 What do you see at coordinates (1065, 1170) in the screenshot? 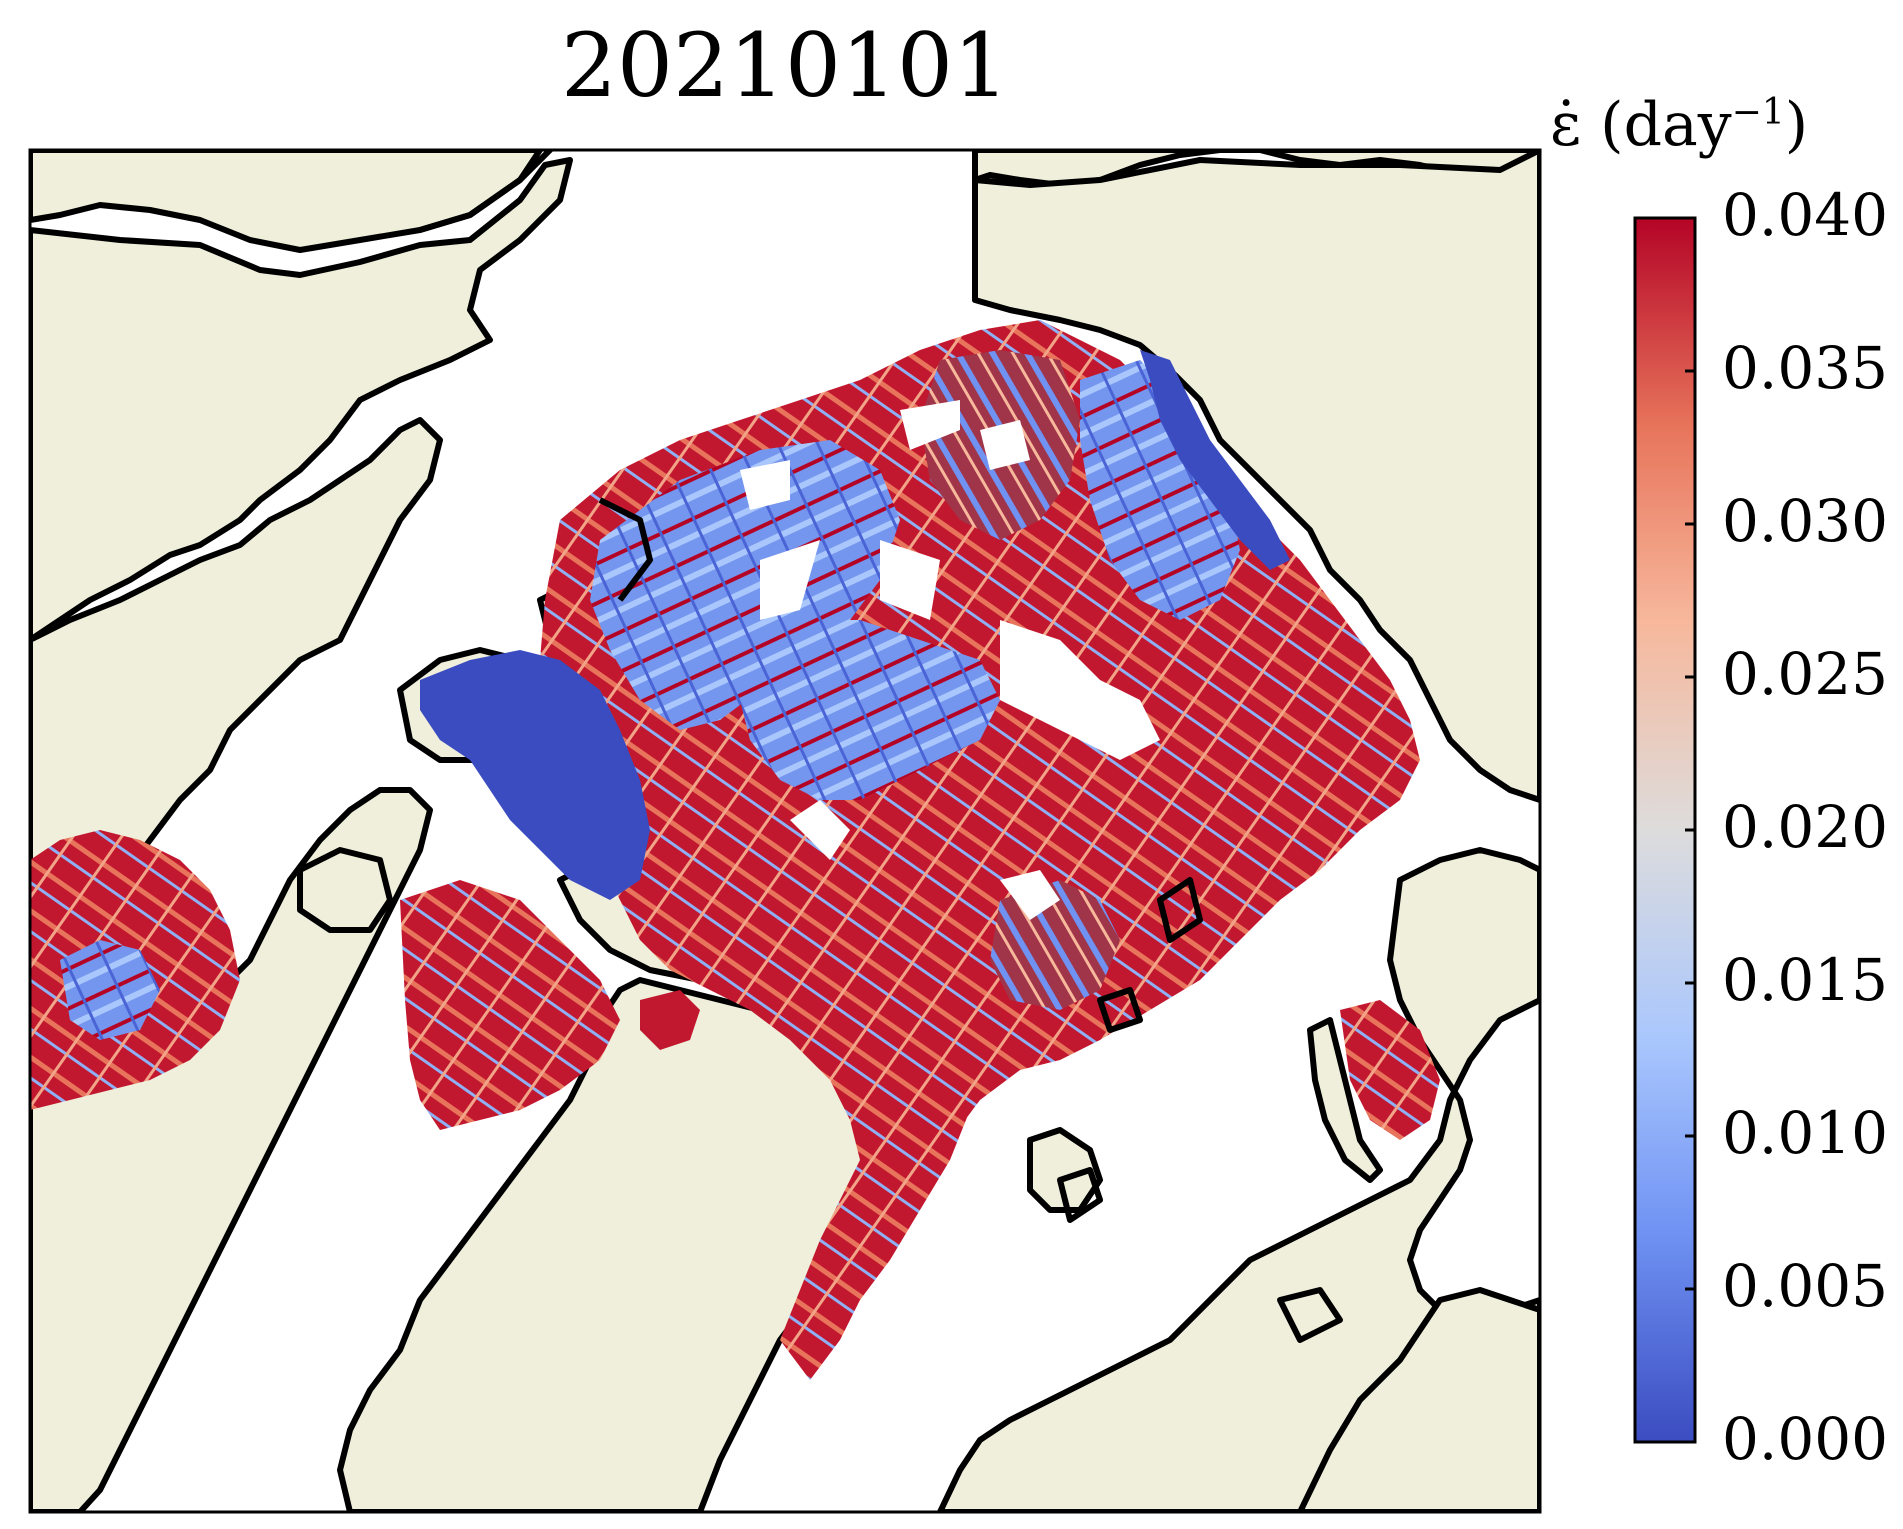
I see `land-svalbard` at bounding box center [1065, 1170].